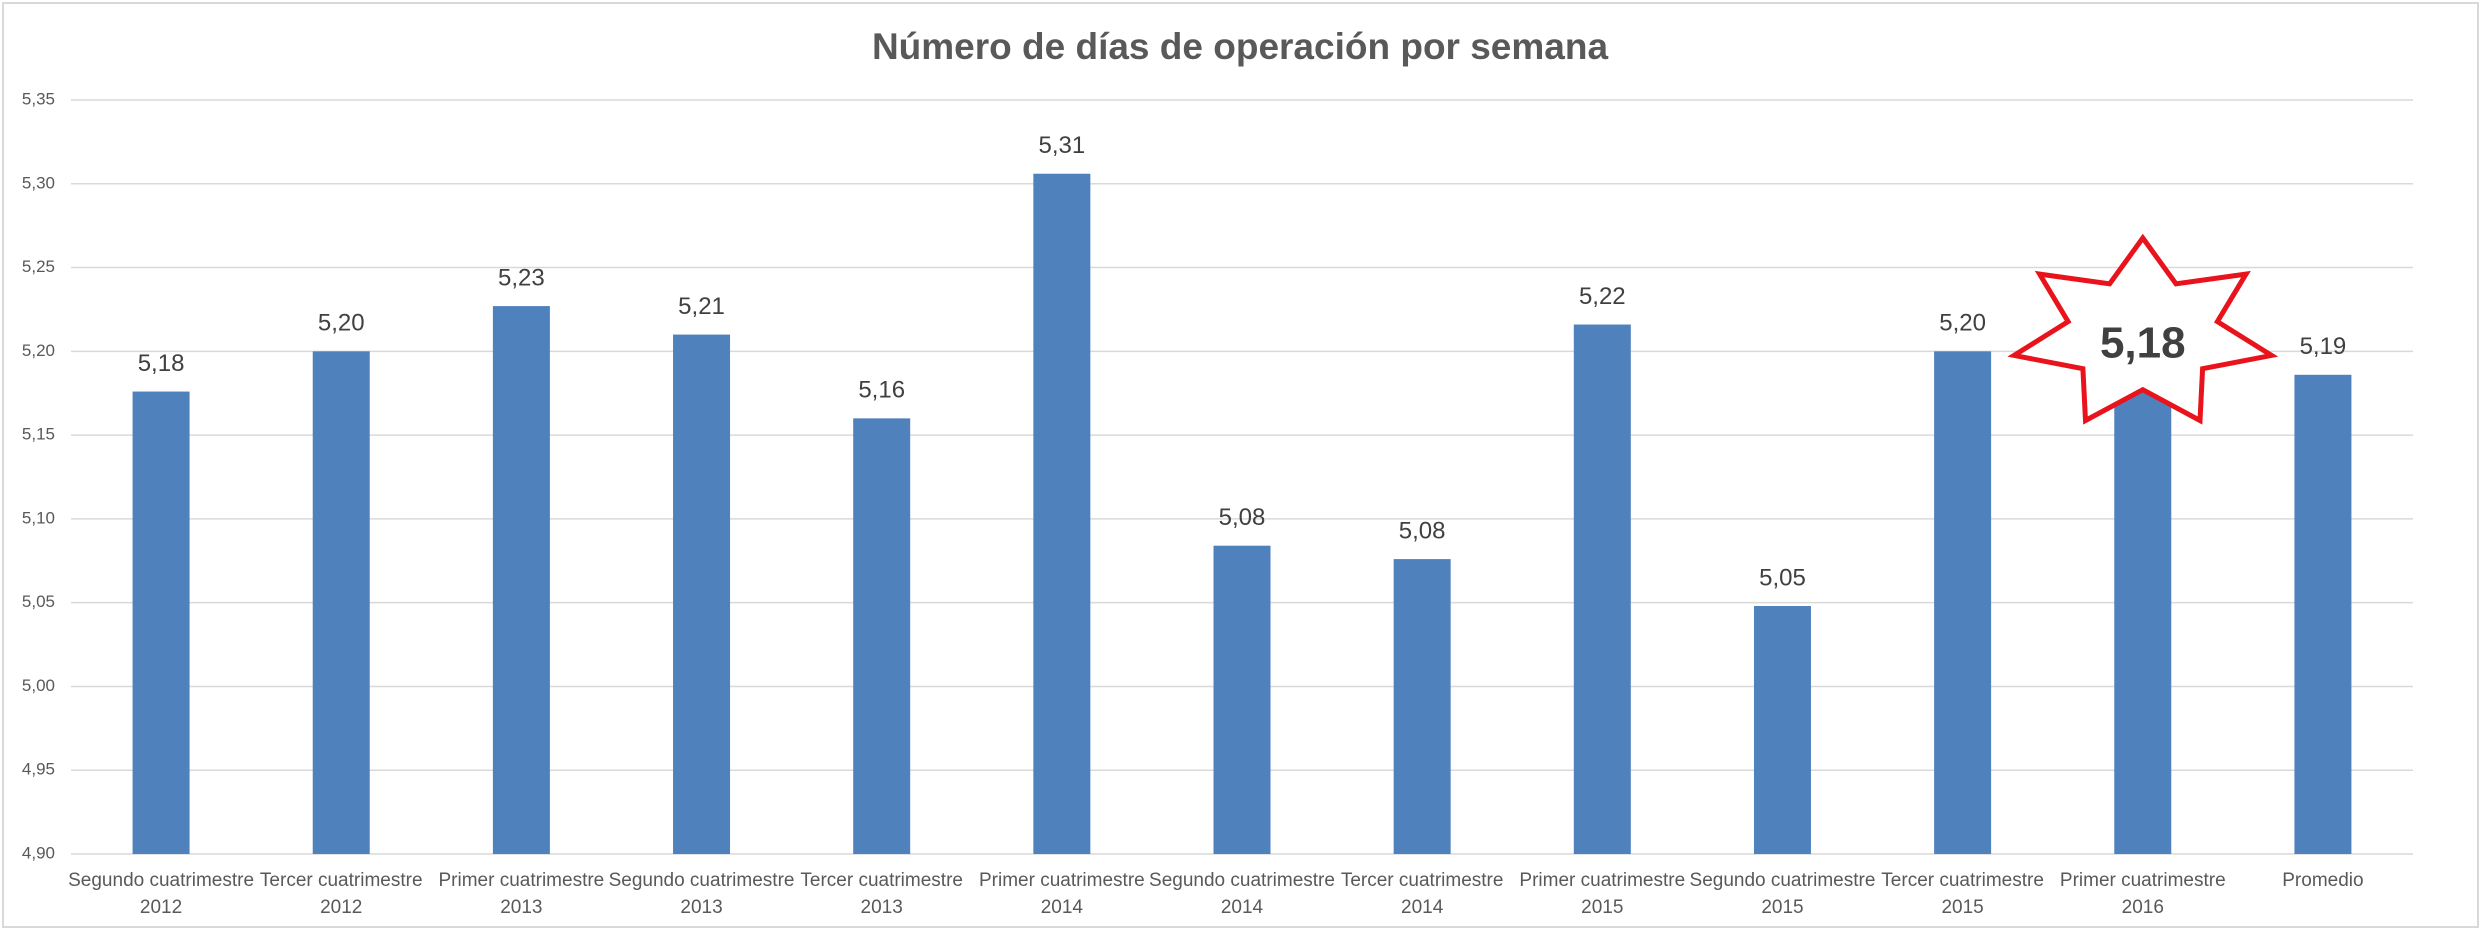 The width and height of the screenshot is (2481, 930). What do you see at coordinates (2323, 346) in the screenshot?
I see `value-label: 5,19` at bounding box center [2323, 346].